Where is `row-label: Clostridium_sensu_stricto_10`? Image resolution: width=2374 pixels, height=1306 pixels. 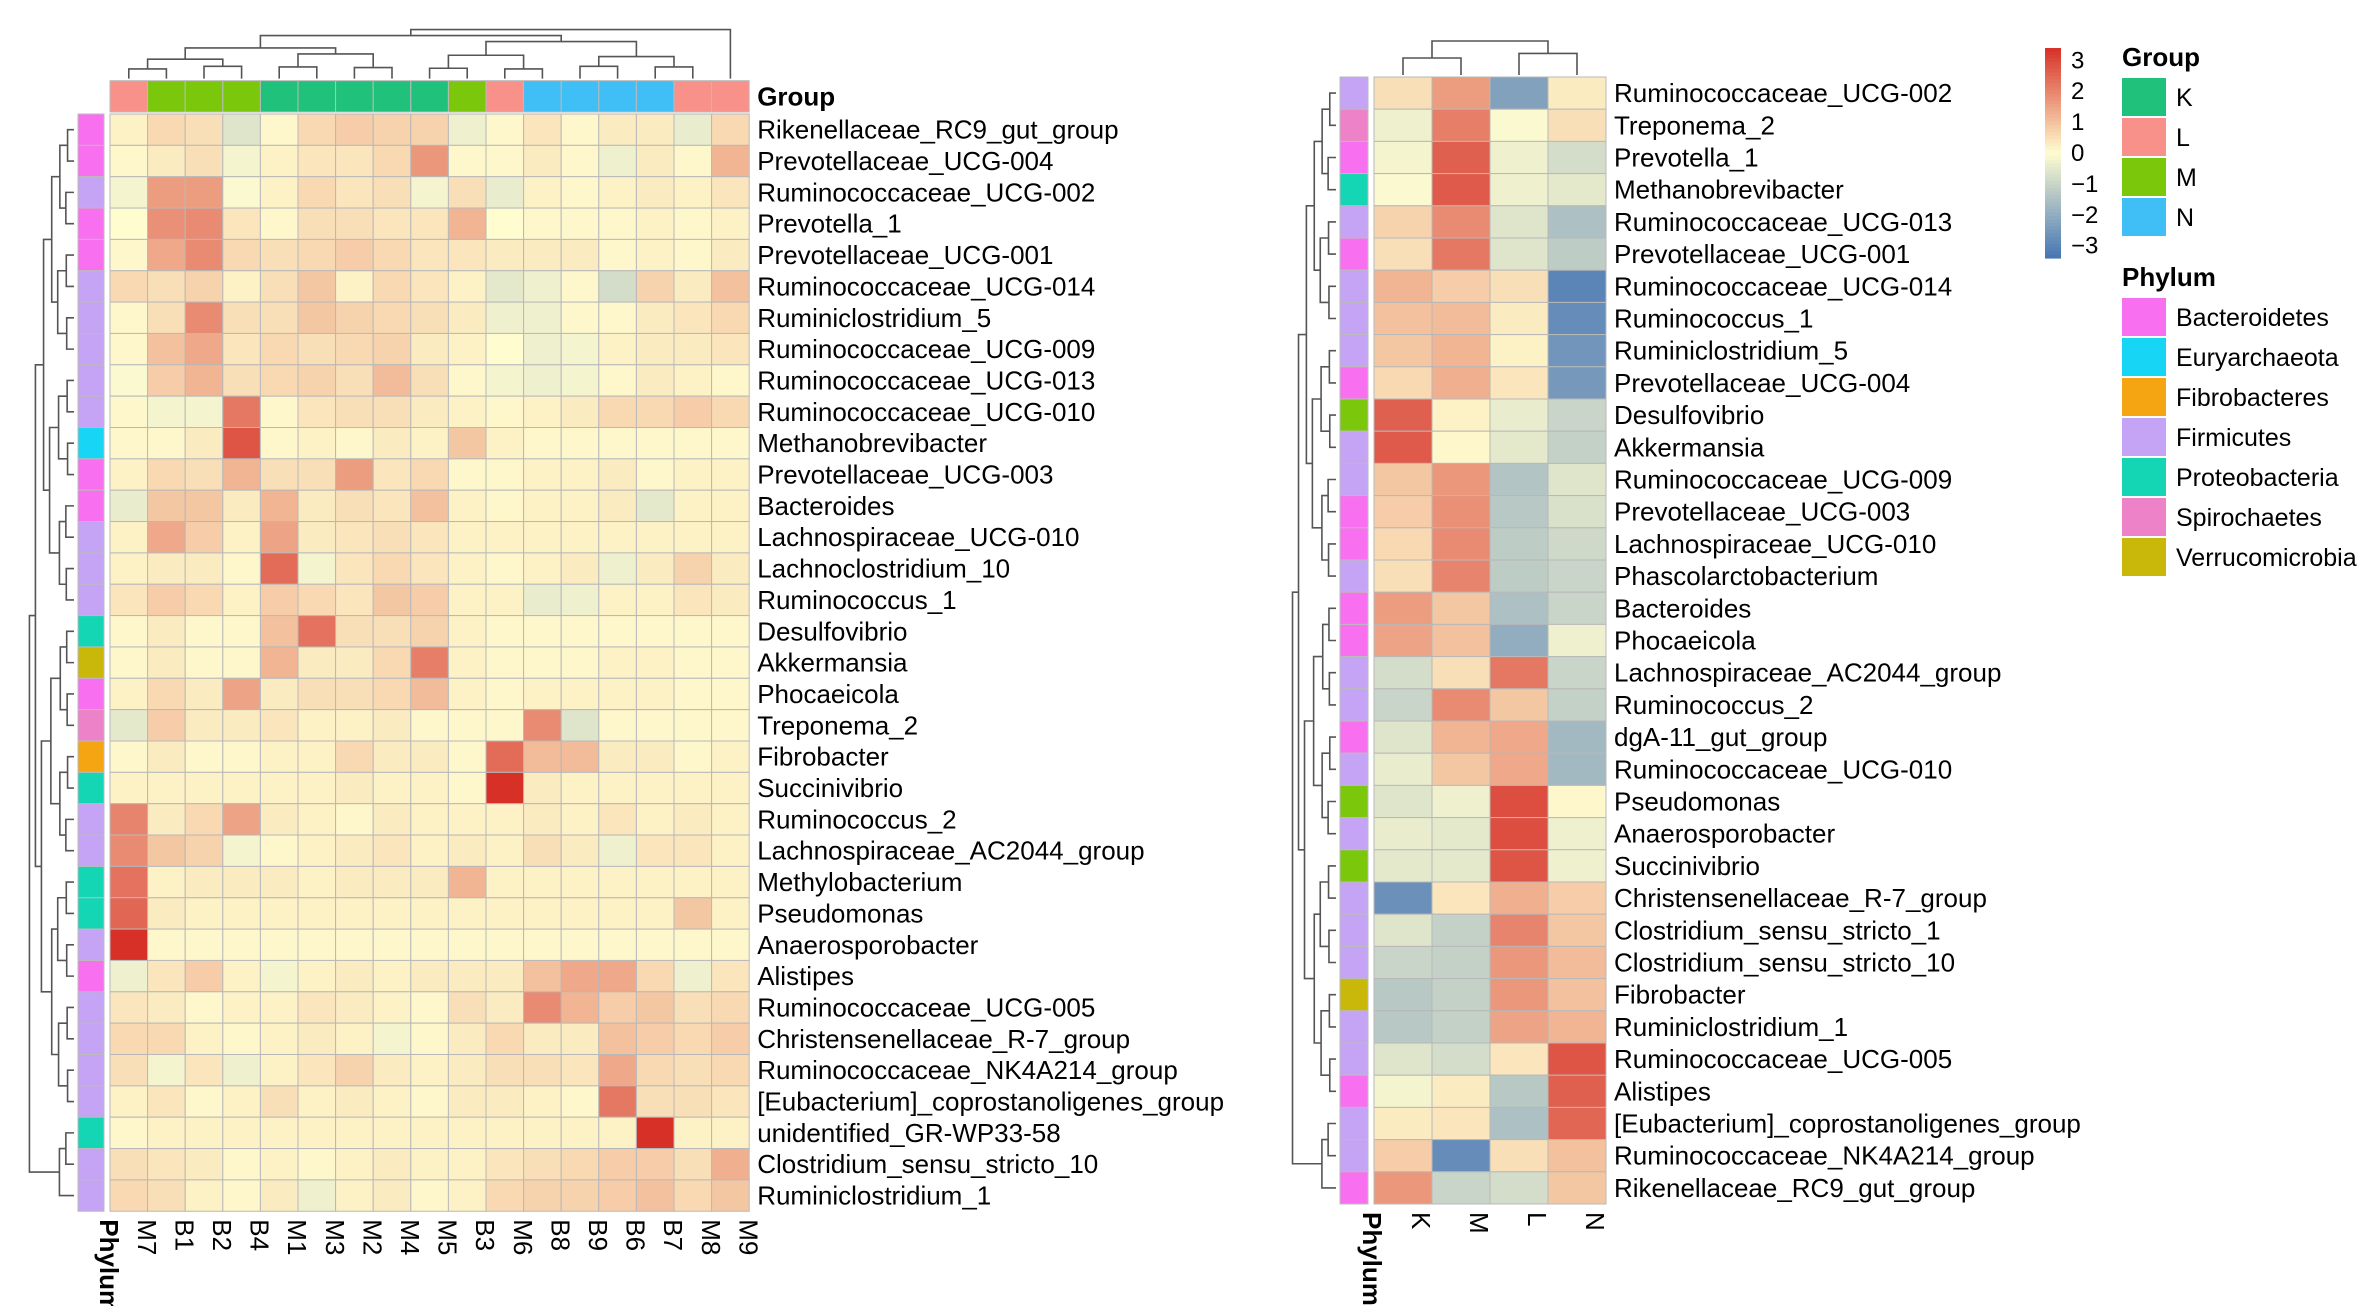
row-label: Clostridium_sensu_stricto_10 is located at coordinates (1784, 963).